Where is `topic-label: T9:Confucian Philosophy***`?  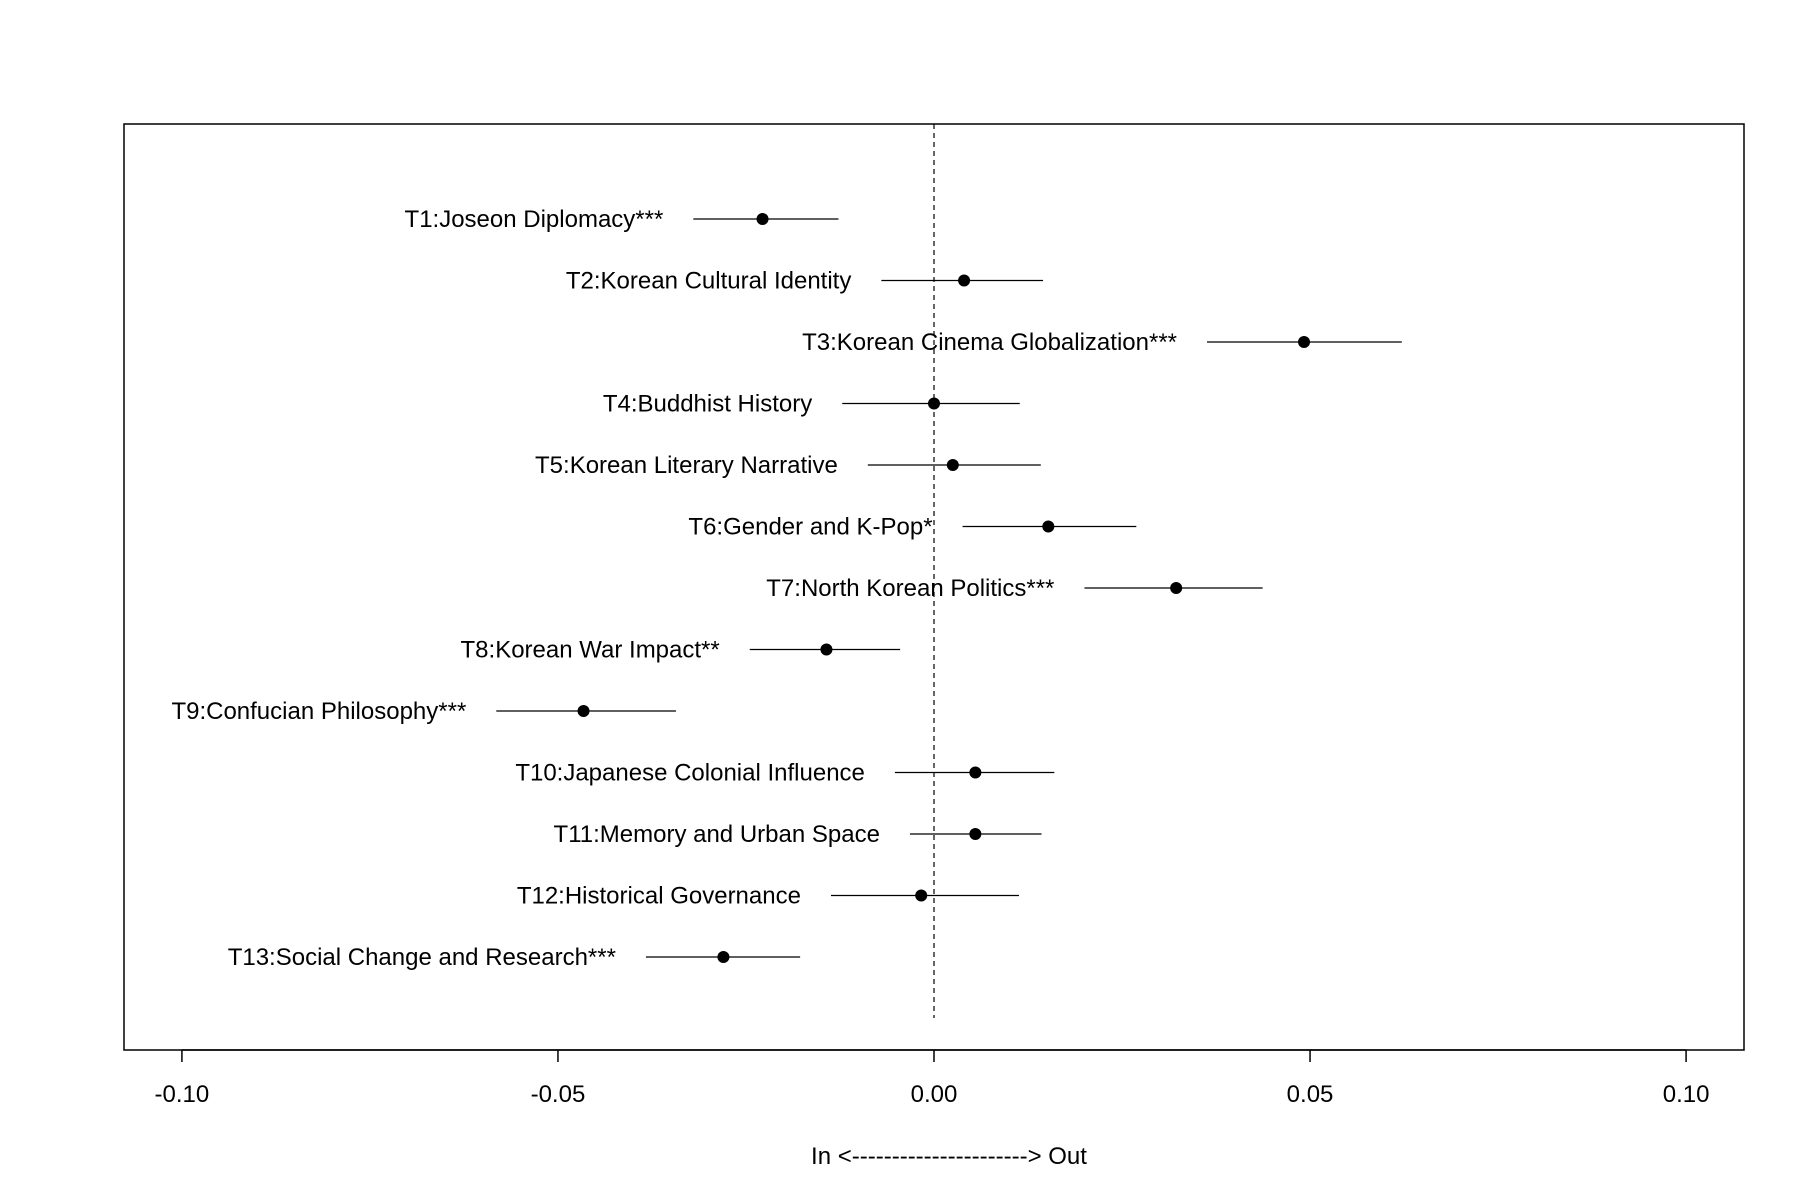 topic-label: T9:Confucian Philosophy*** is located at coordinates (318, 711).